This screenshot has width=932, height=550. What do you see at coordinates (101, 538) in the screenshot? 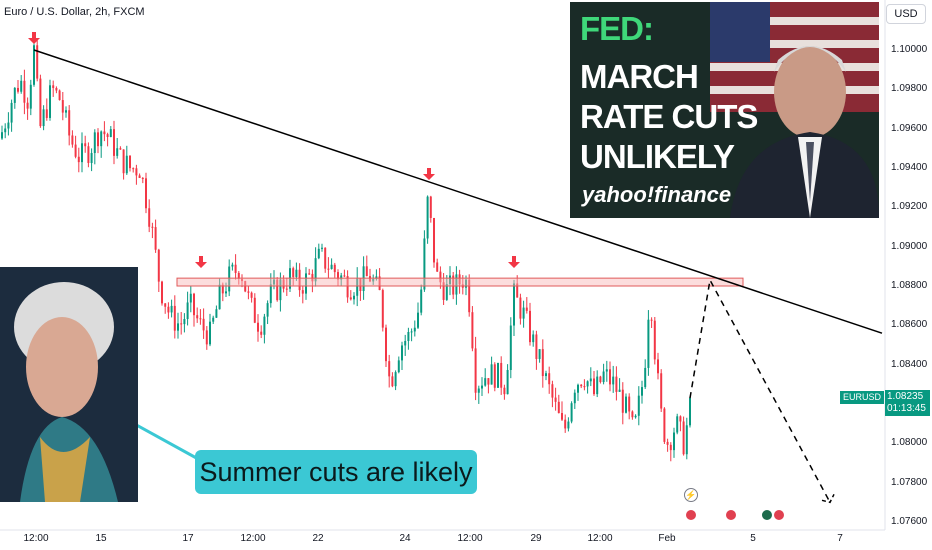
I see `x-tick-label: 15` at bounding box center [101, 538].